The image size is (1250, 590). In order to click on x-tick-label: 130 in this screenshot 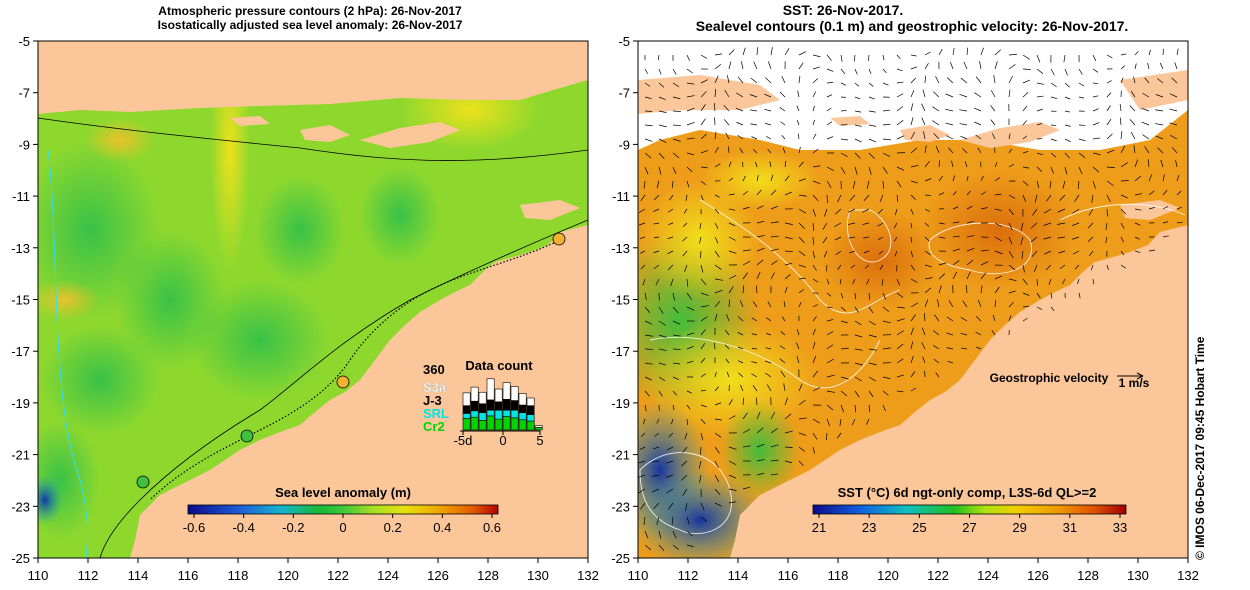, I will do `click(538, 575)`.